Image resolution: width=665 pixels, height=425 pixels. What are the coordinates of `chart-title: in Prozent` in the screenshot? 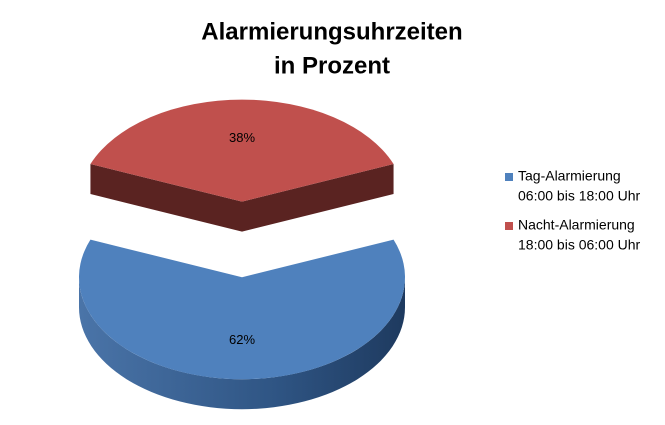 It's located at (332, 65).